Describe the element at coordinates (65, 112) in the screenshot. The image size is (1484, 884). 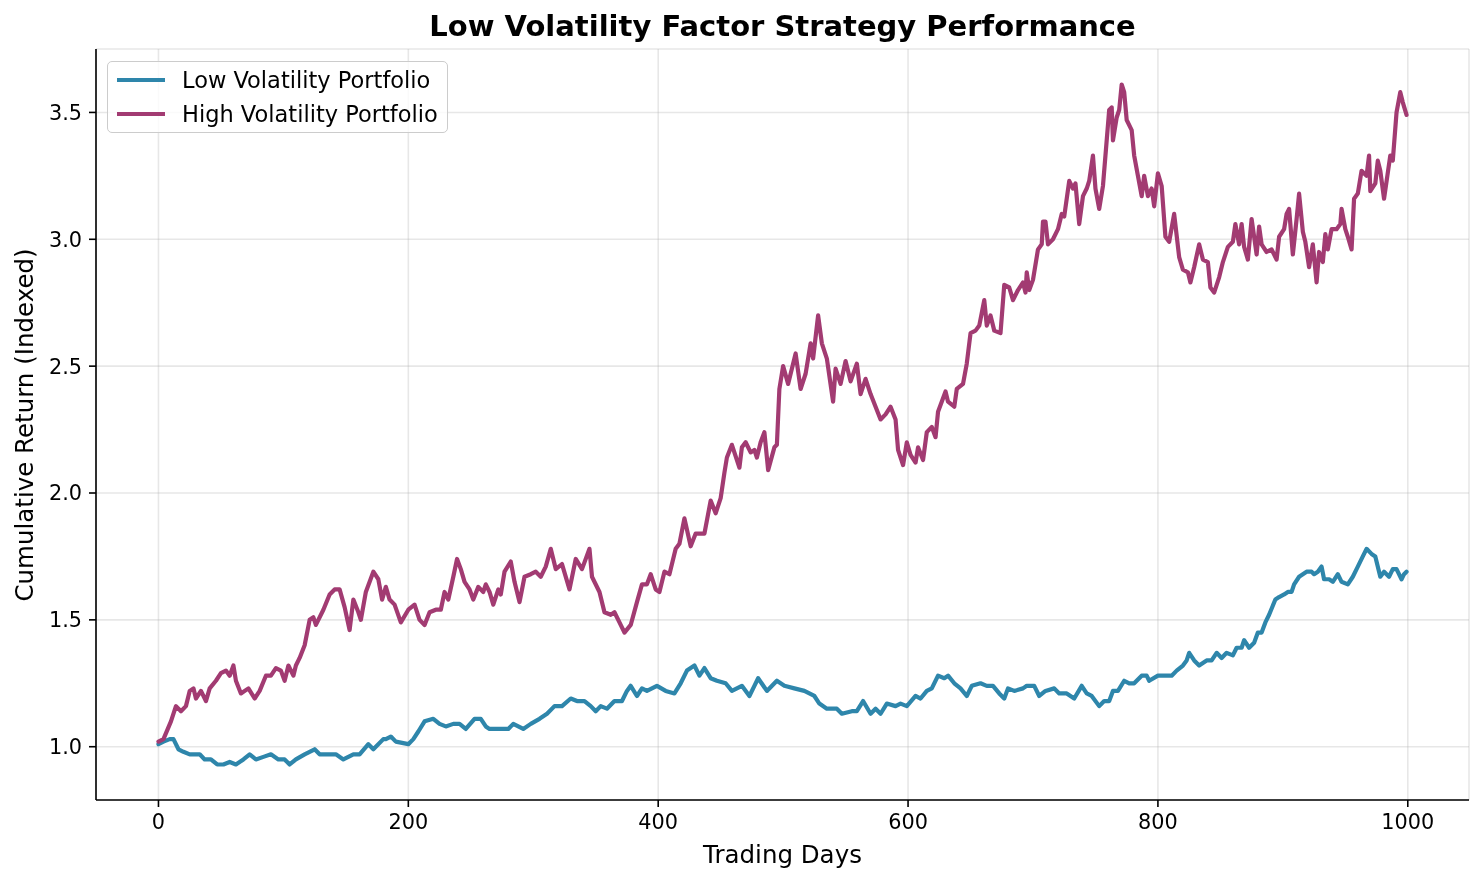
I see `y-tick-label: 3.5` at that location.